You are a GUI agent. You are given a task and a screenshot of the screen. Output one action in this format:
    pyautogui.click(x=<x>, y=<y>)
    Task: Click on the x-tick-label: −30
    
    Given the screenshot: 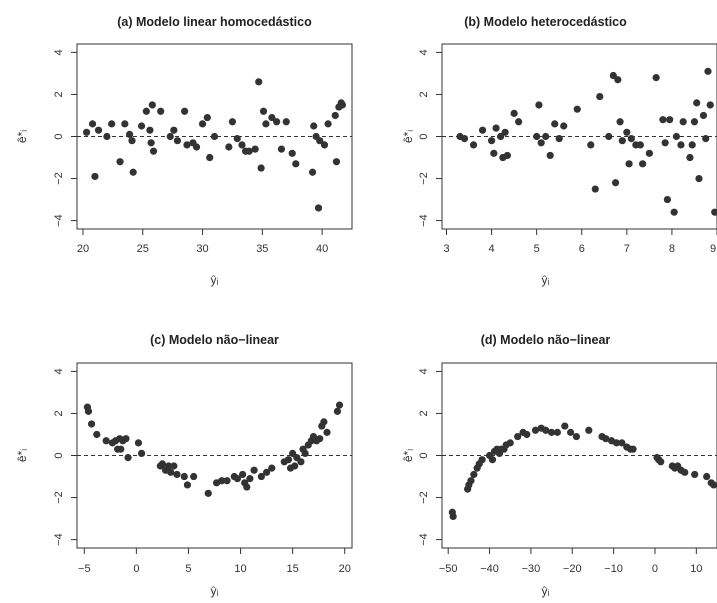 What is the action you would take?
    pyautogui.click(x=531, y=569)
    